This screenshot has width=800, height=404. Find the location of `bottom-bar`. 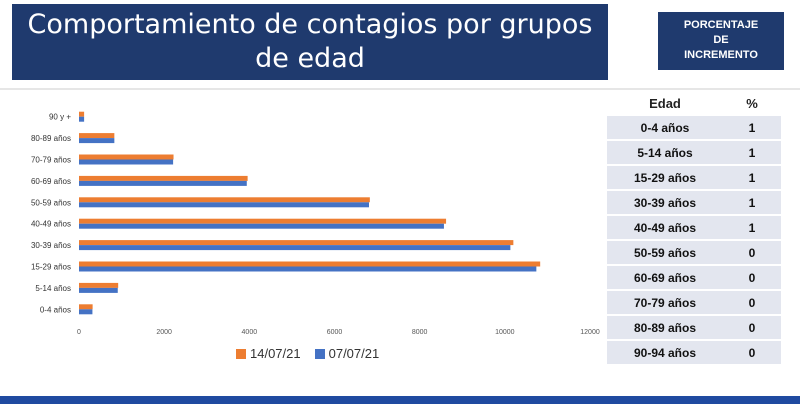

bottom-bar is located at coordinates (400, 400).